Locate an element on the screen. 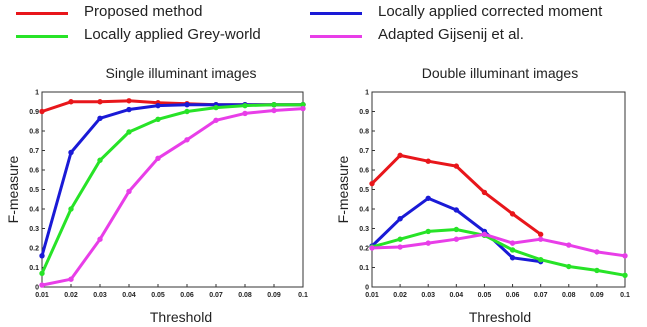 This screenshot has height=327, width=647. chart-title: Single illuminant images is located at coordinates (181, 73).